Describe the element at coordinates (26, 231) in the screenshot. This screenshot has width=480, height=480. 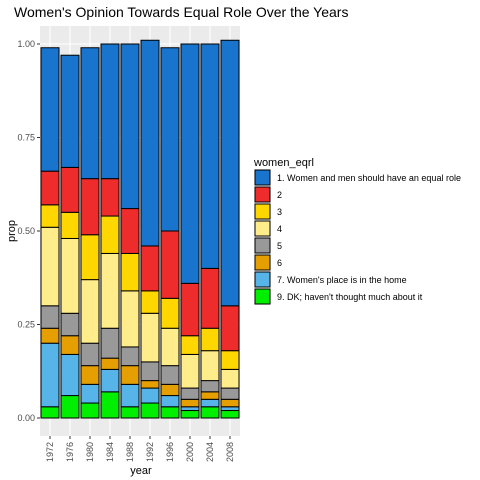
I see `y-tick-label: 0.50` at that location.